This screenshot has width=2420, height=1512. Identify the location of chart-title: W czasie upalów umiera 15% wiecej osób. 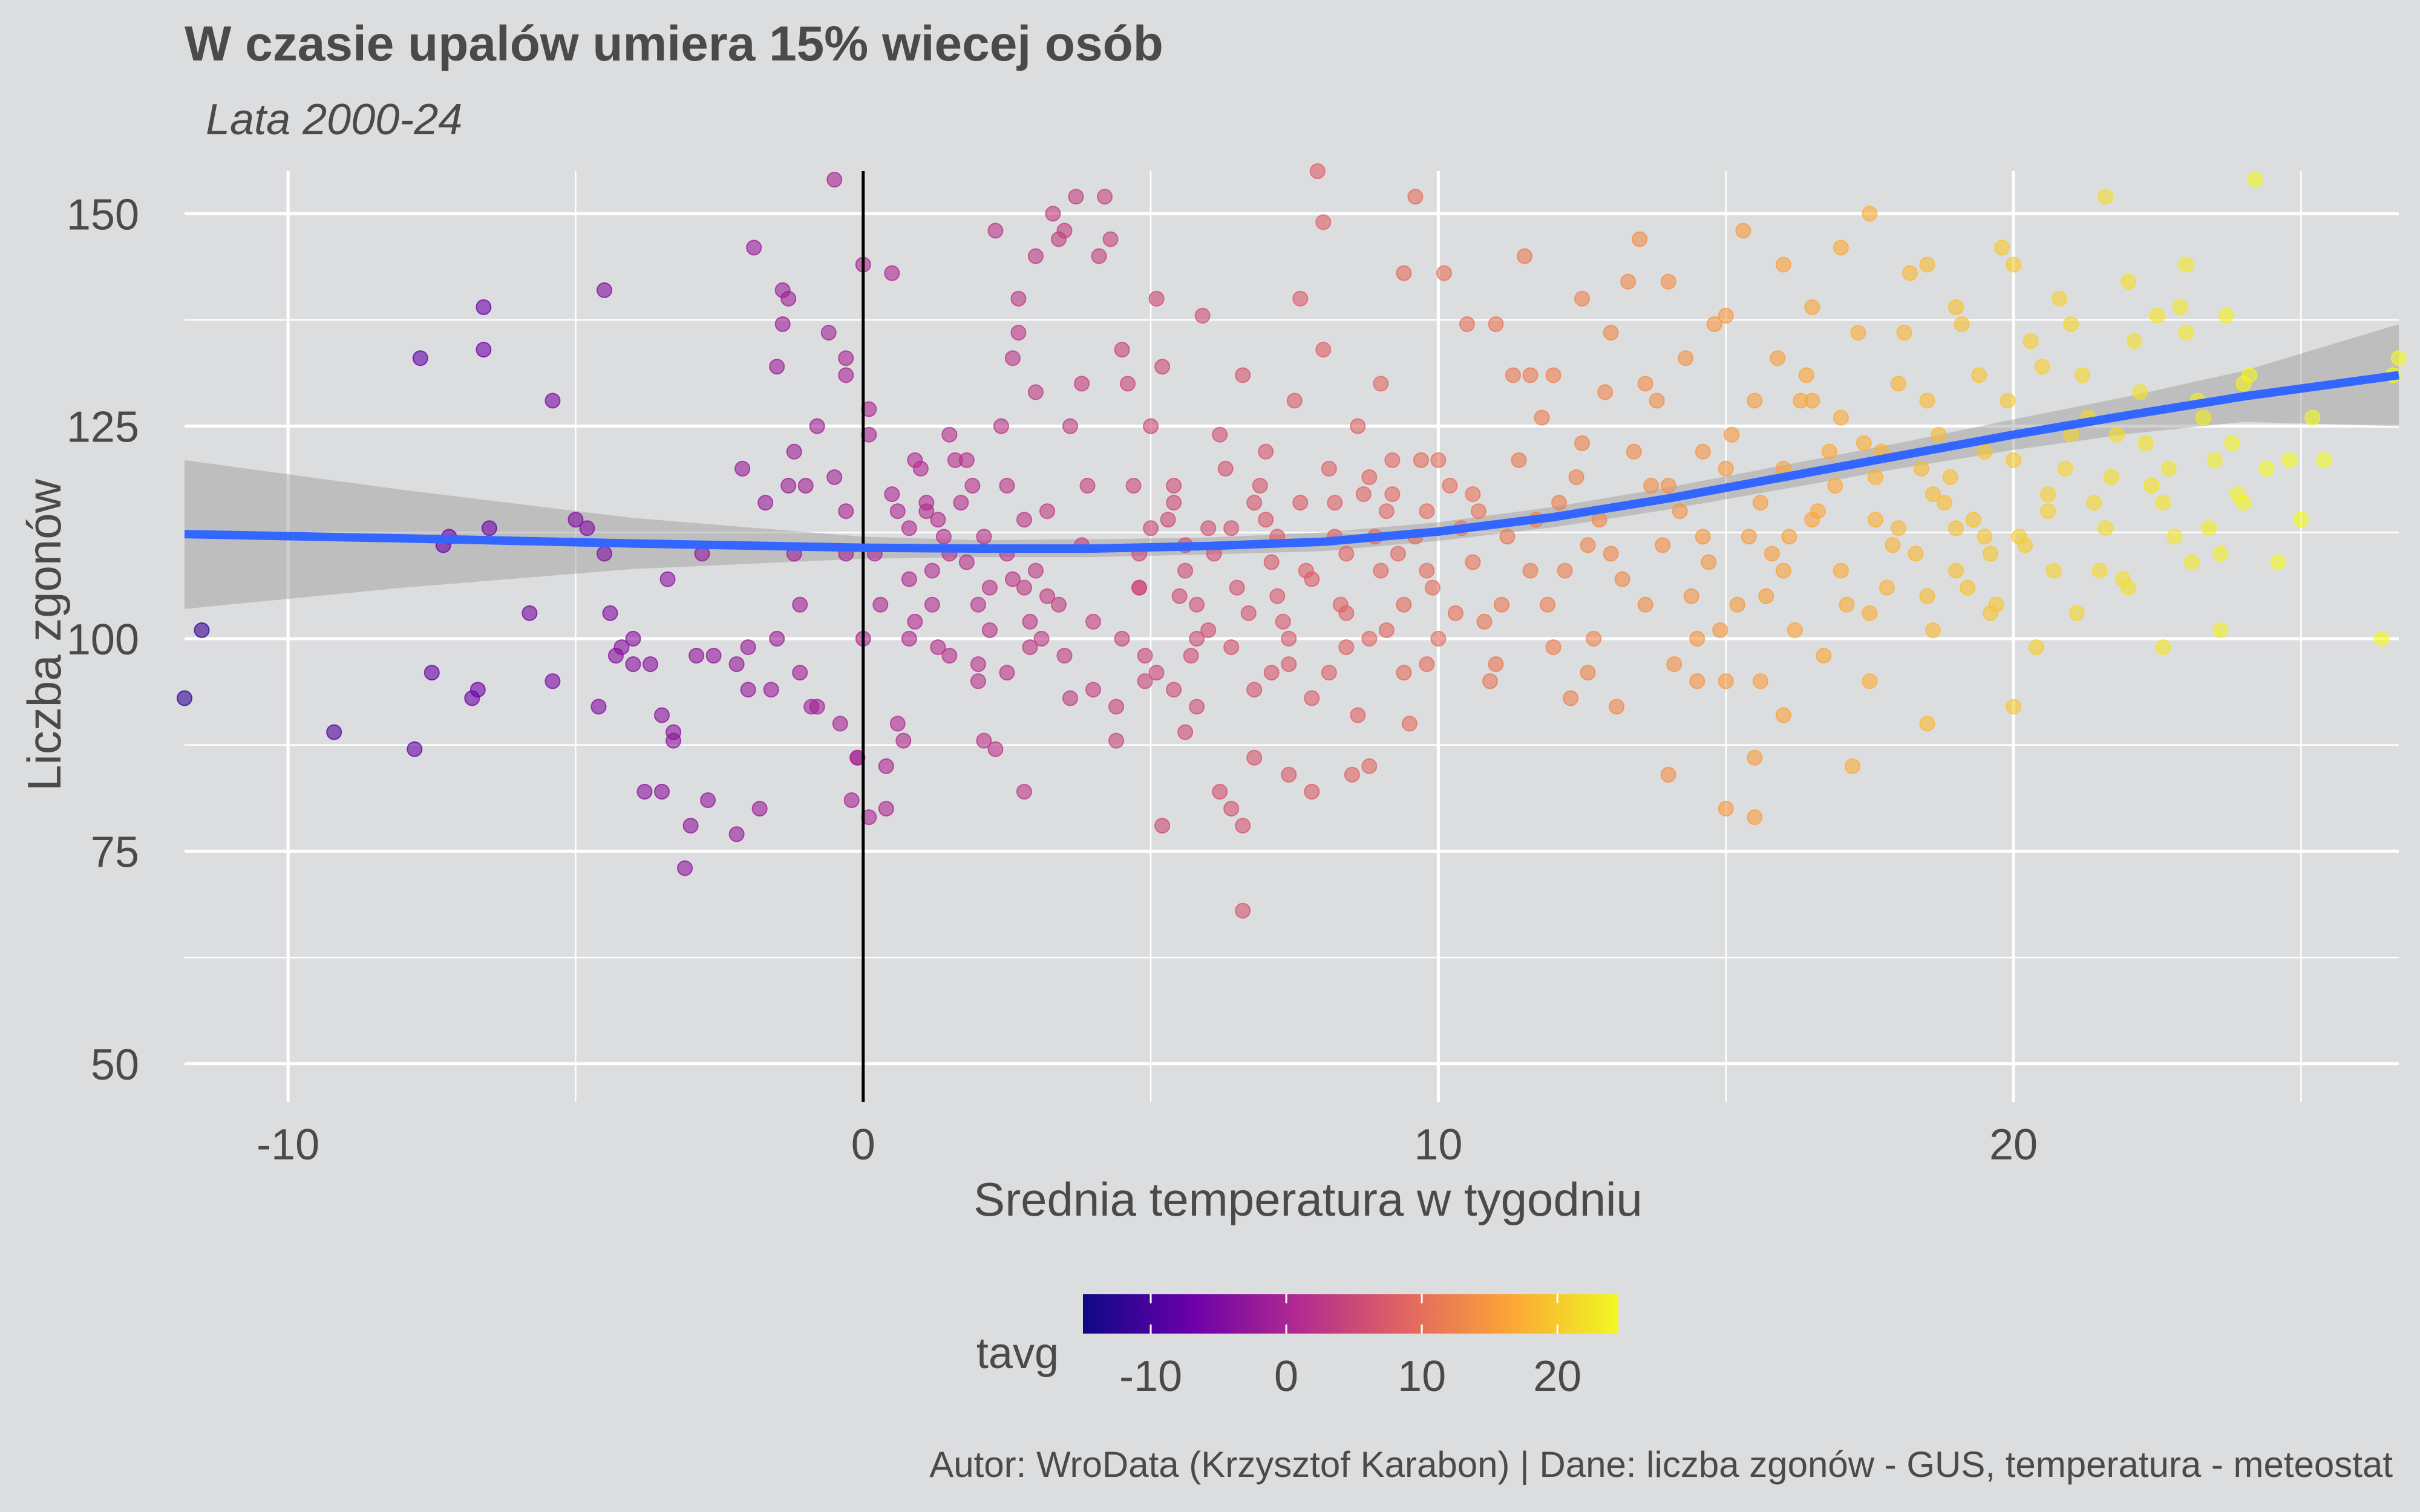
(674, 43).